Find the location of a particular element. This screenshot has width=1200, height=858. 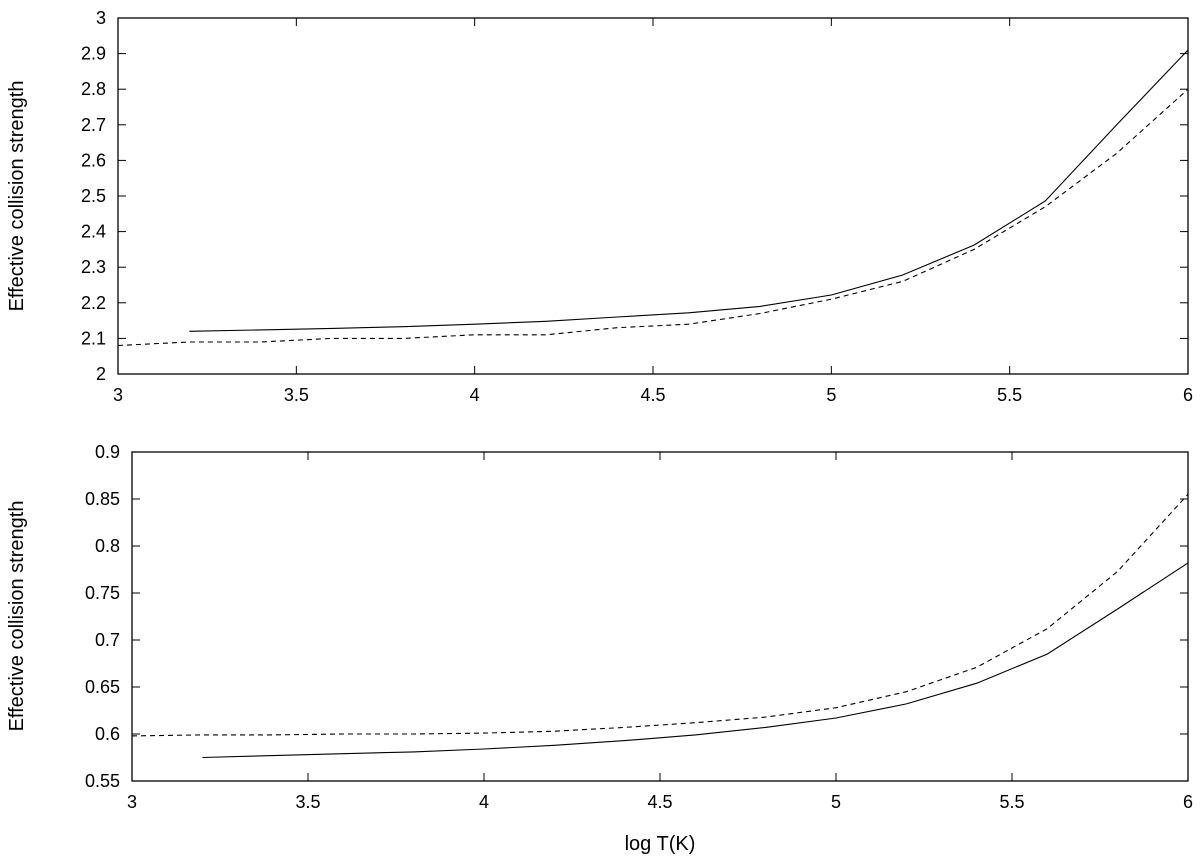

y-axis-label-bottom: Effective collision strength is located at coordinates (17, 616).